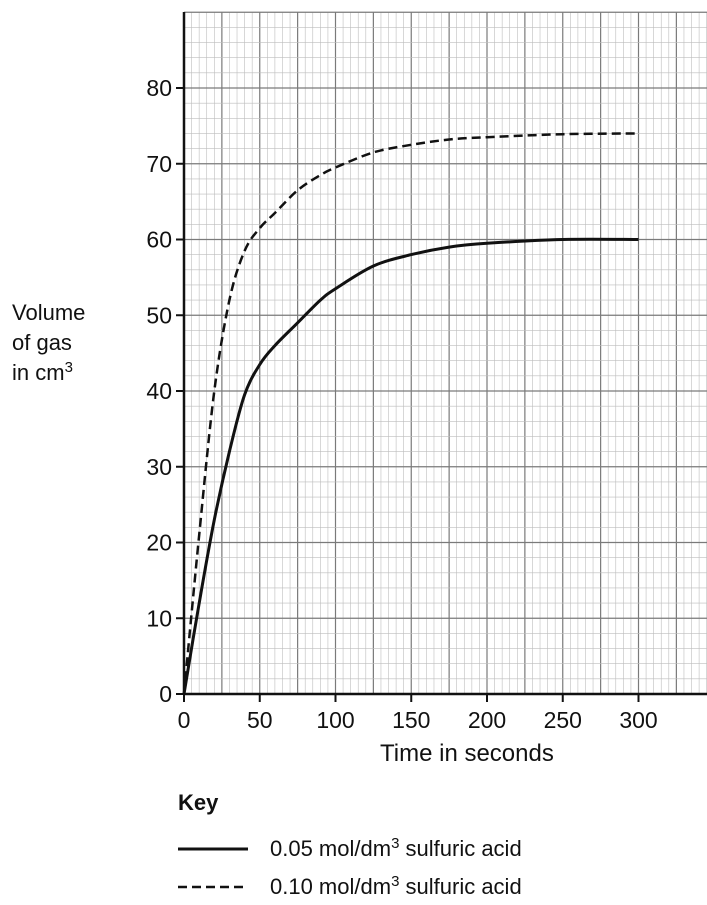 The image size is (707, 905). What do you see at coordinates (411, 720) in the screenshot?
I see `x-tick-label: 150` at bounding box center [411, 720].